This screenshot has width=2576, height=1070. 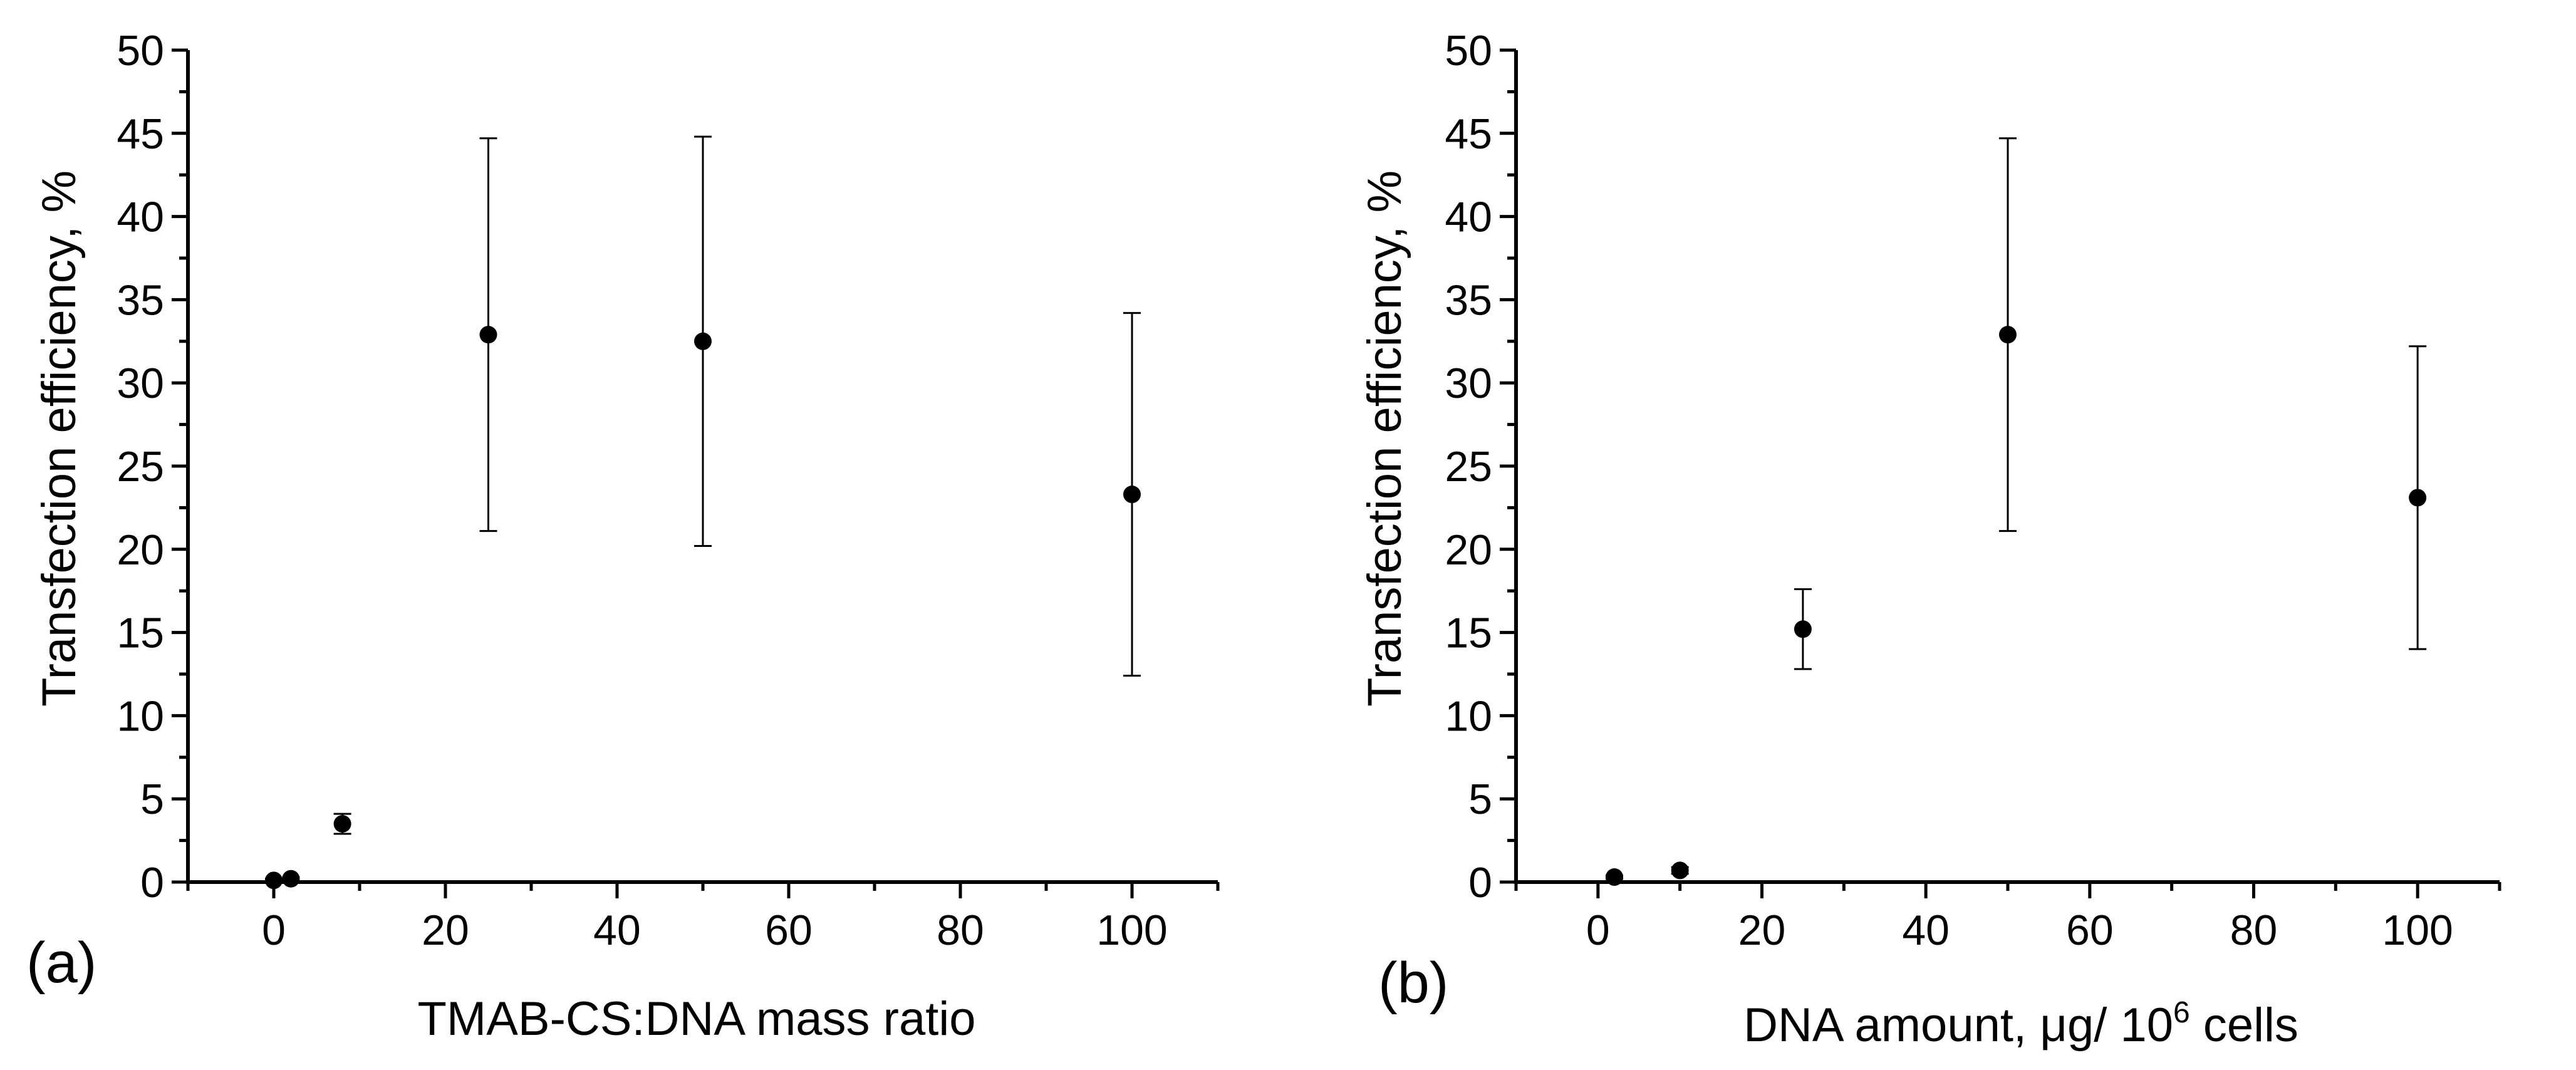 I want to click on panel-b-y-tick-label: 20, so click(x=1468, y=550).